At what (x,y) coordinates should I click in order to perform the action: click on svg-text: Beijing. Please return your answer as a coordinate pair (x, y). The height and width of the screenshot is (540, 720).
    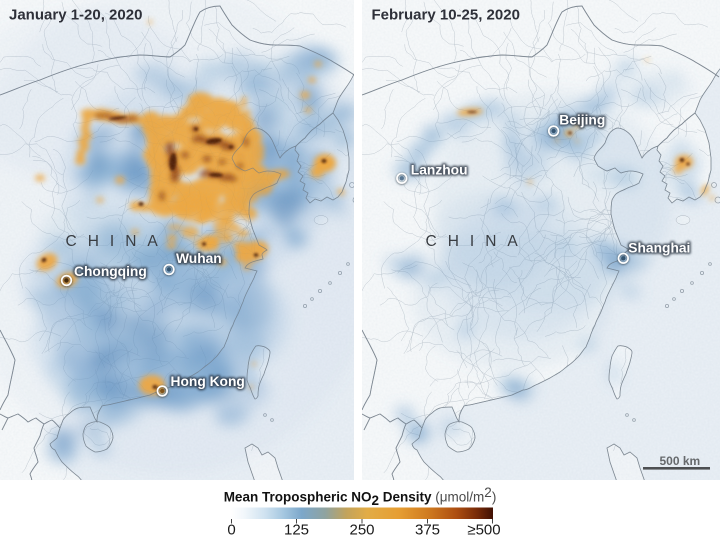
    Looking at the image, I should click on (582, 120).